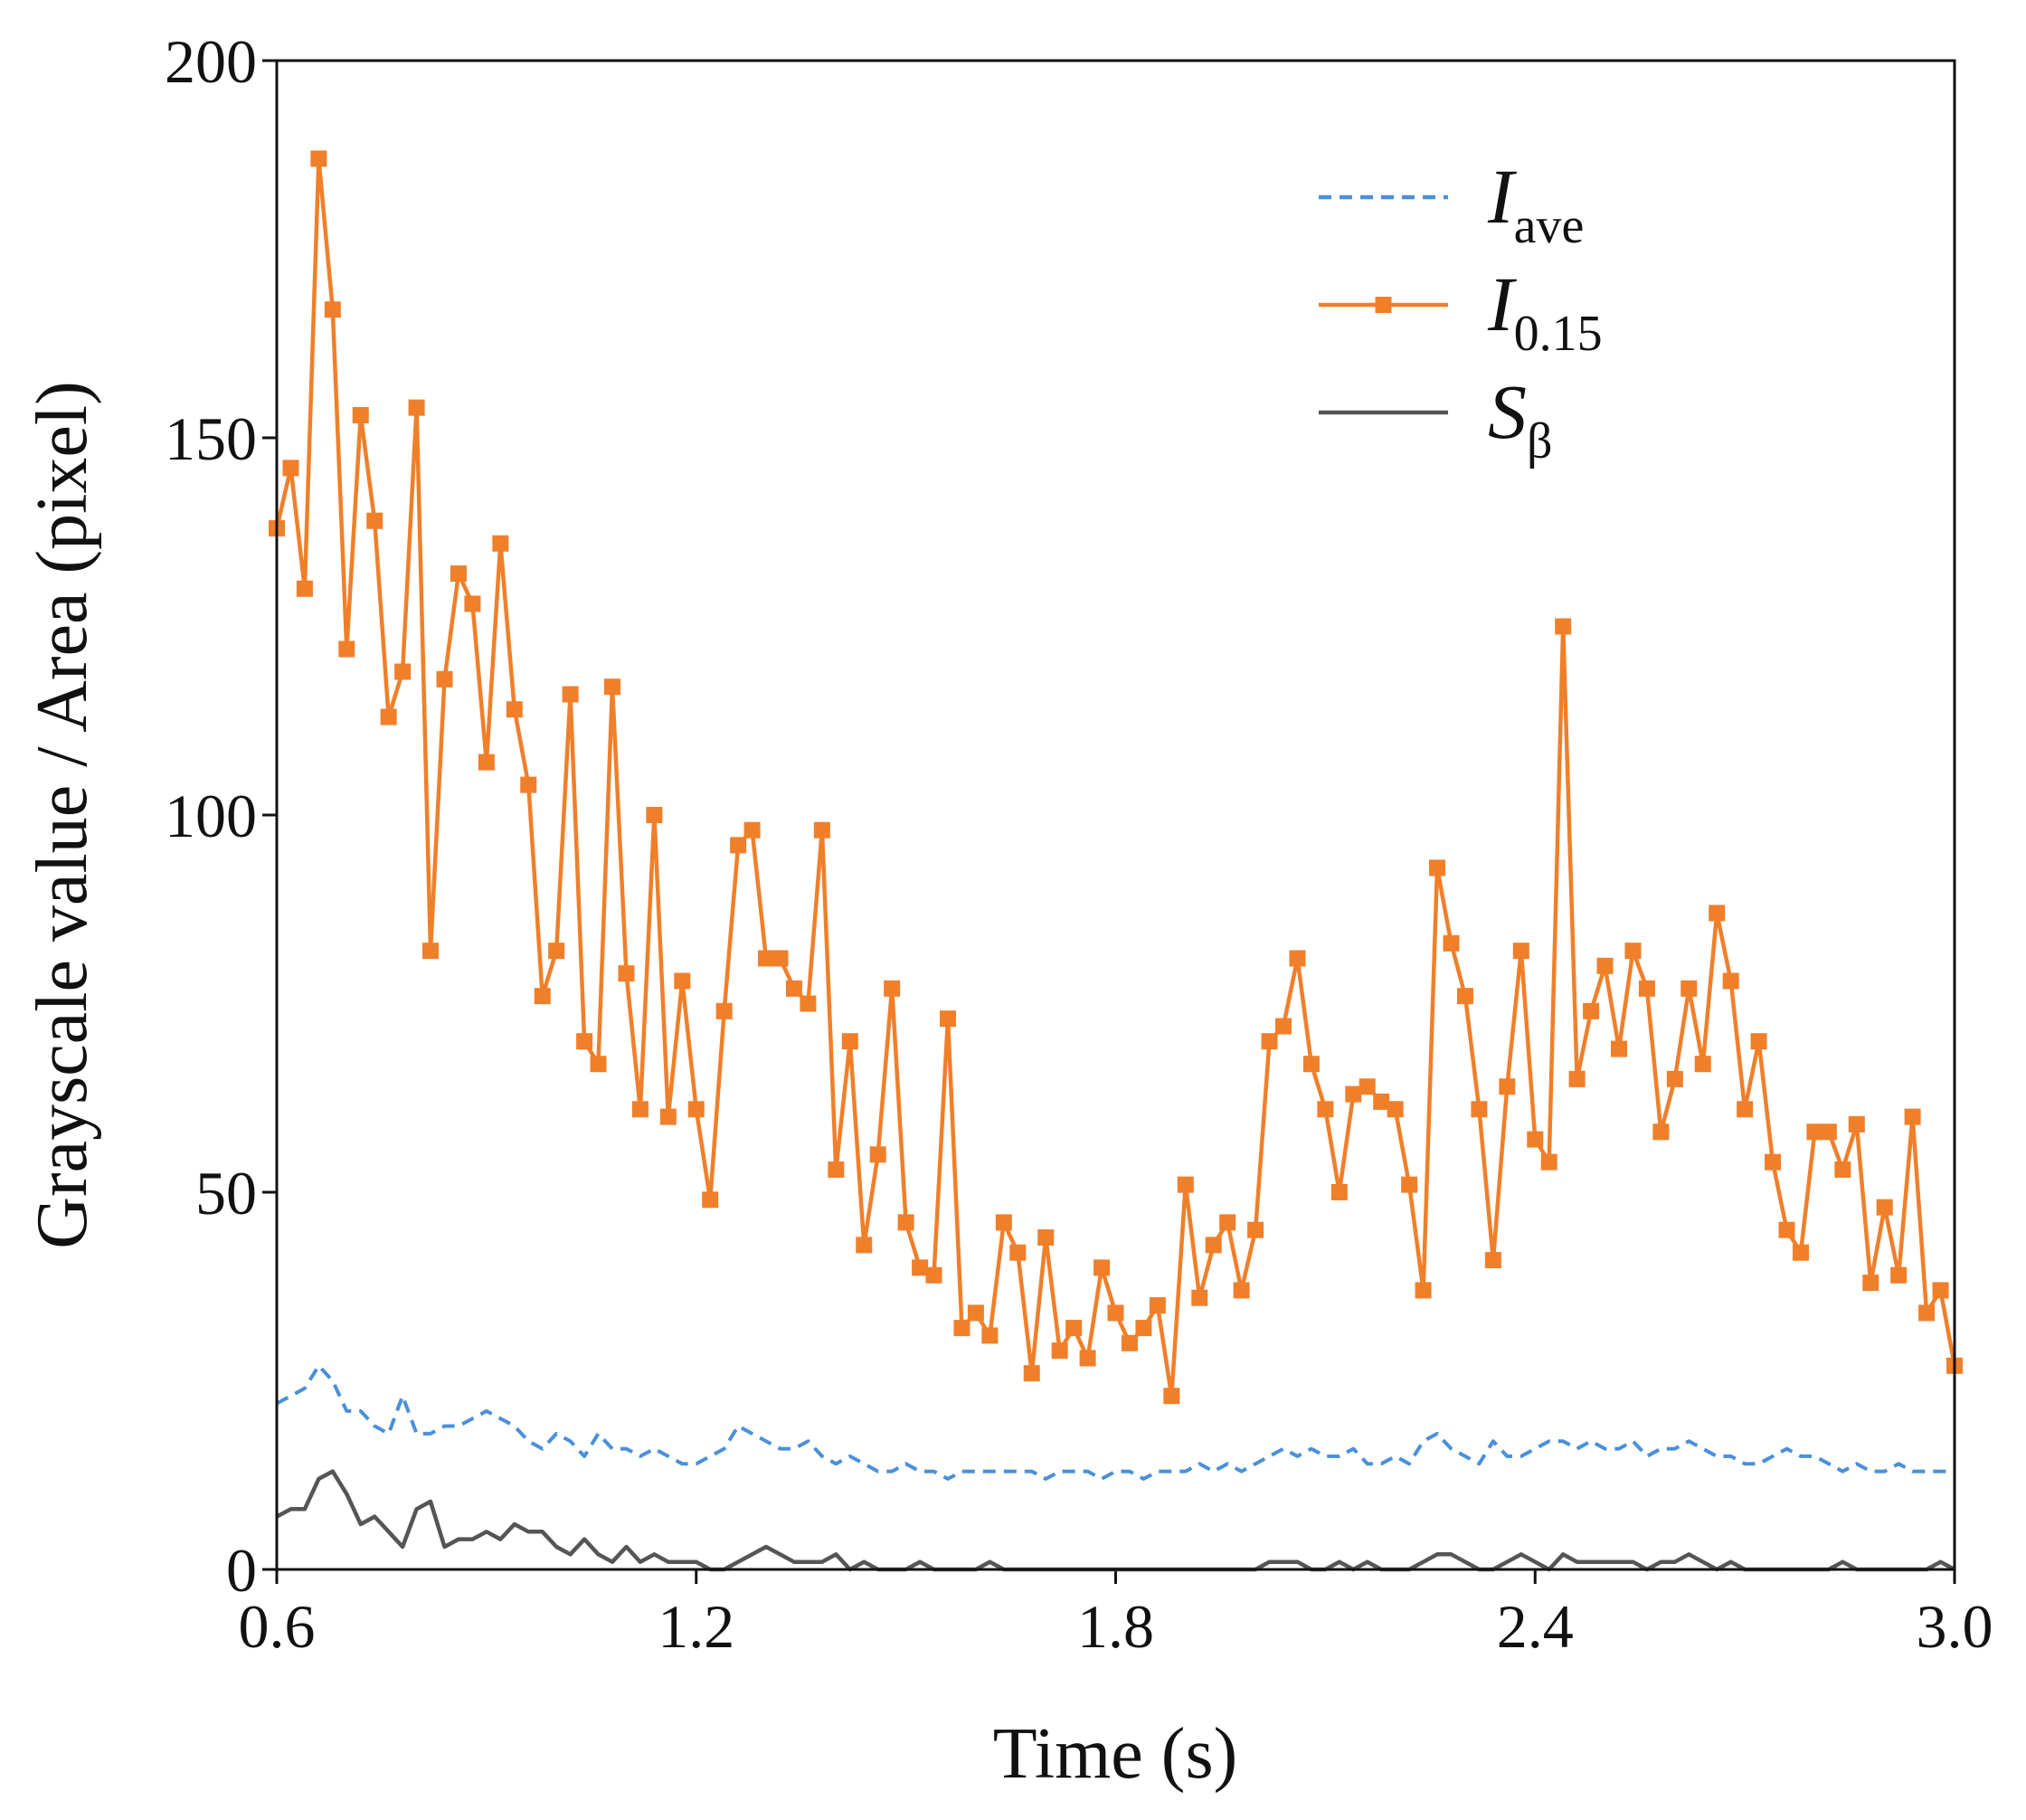 The image size is (2026, 1820). What do you see at coordinates (277, 1626) in the screenshot?
I see `x-tick-label: 0.6` at bounding box center [277, 1626].